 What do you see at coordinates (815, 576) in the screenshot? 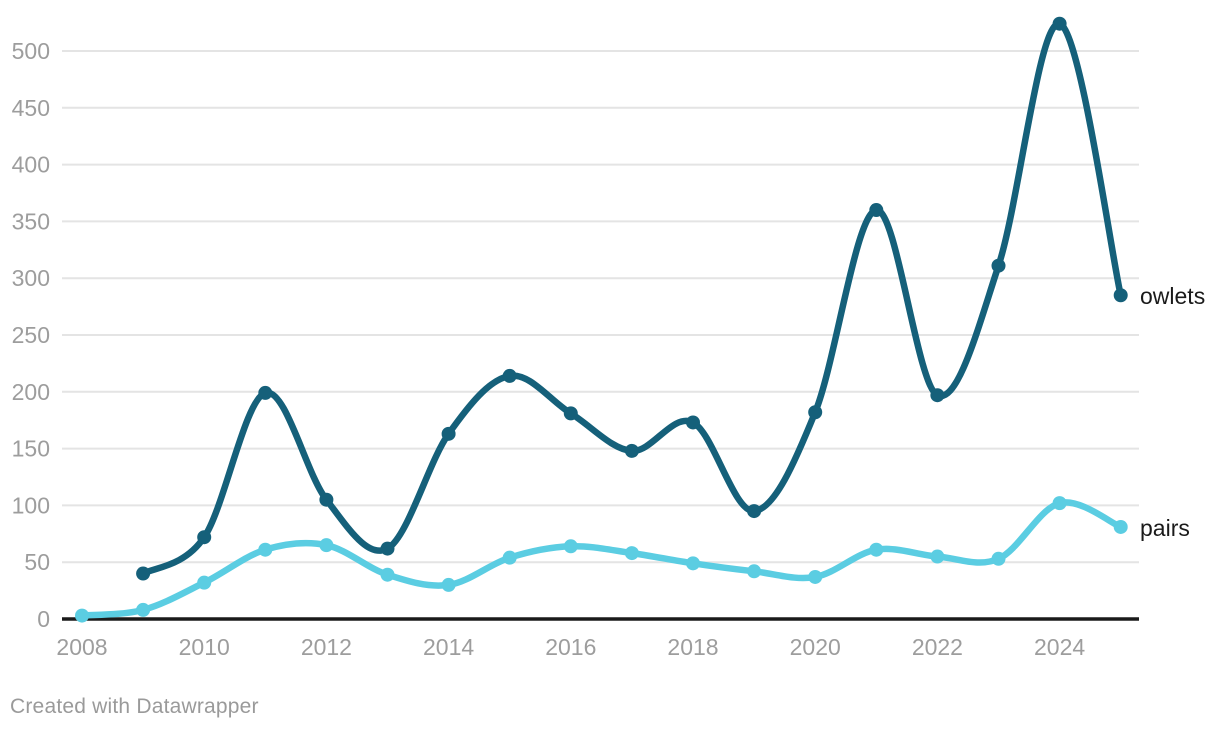
I see `data-point-pairs-2020` at bounding box center [815, 576].